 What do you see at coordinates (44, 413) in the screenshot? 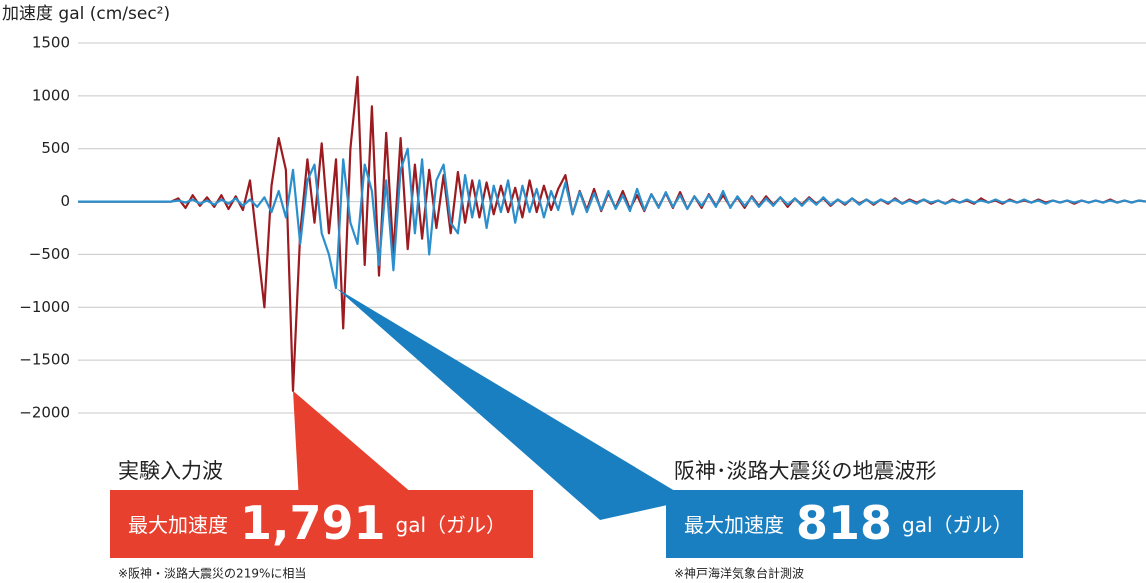
I see `y-tick-label: −2000` at bounding box center [44, 413].